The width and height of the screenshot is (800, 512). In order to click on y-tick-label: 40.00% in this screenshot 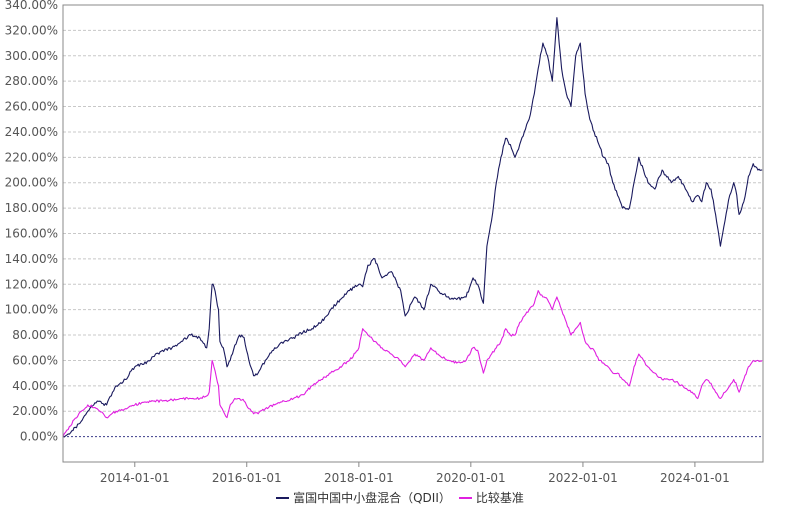, I will do `click(35, 386)`.